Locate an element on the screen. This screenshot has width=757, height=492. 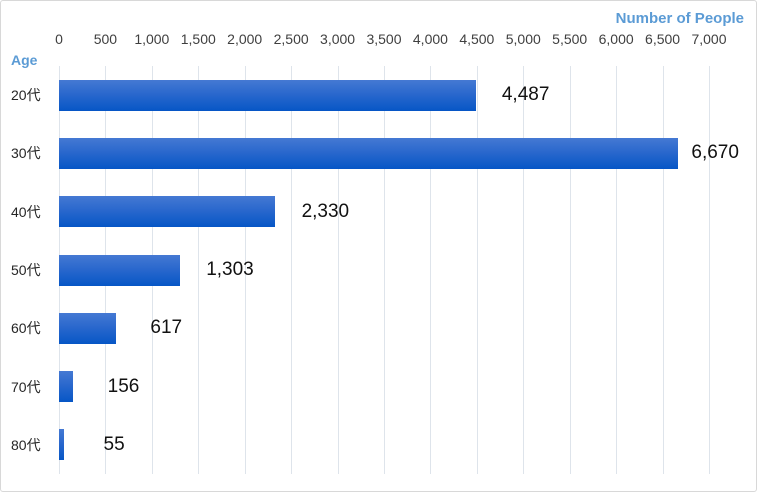
category-label: 50代 is located at coordinates (26, 270).